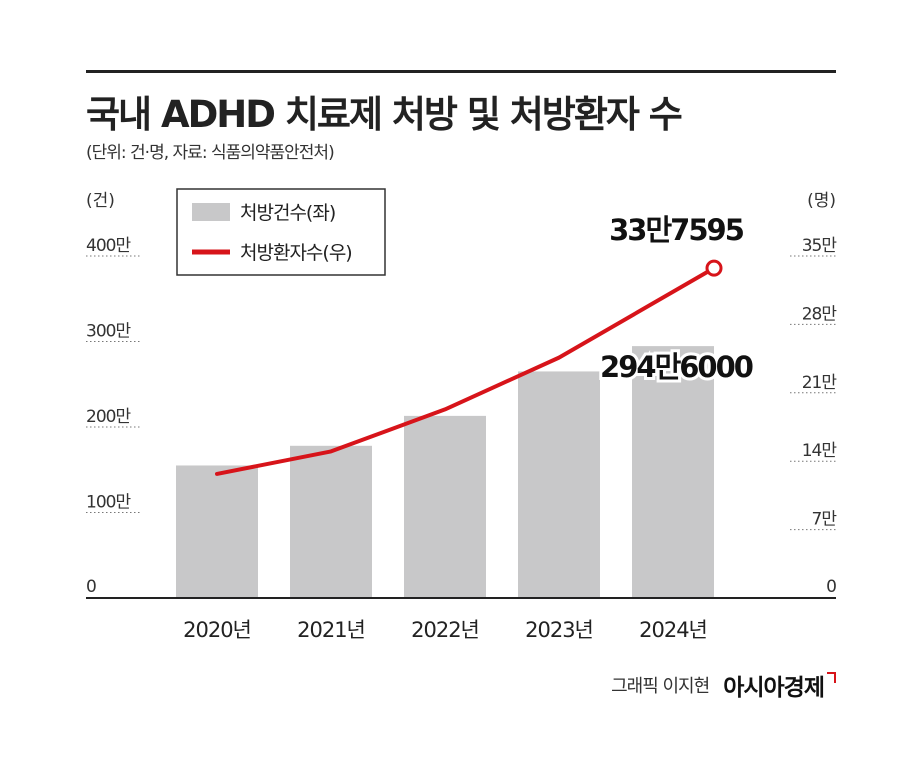 This screenshot has height=768, width=922. Describe the element at coordinates (108, 332) in the screenshot. I see `left-tick-label: 300만` at that location.